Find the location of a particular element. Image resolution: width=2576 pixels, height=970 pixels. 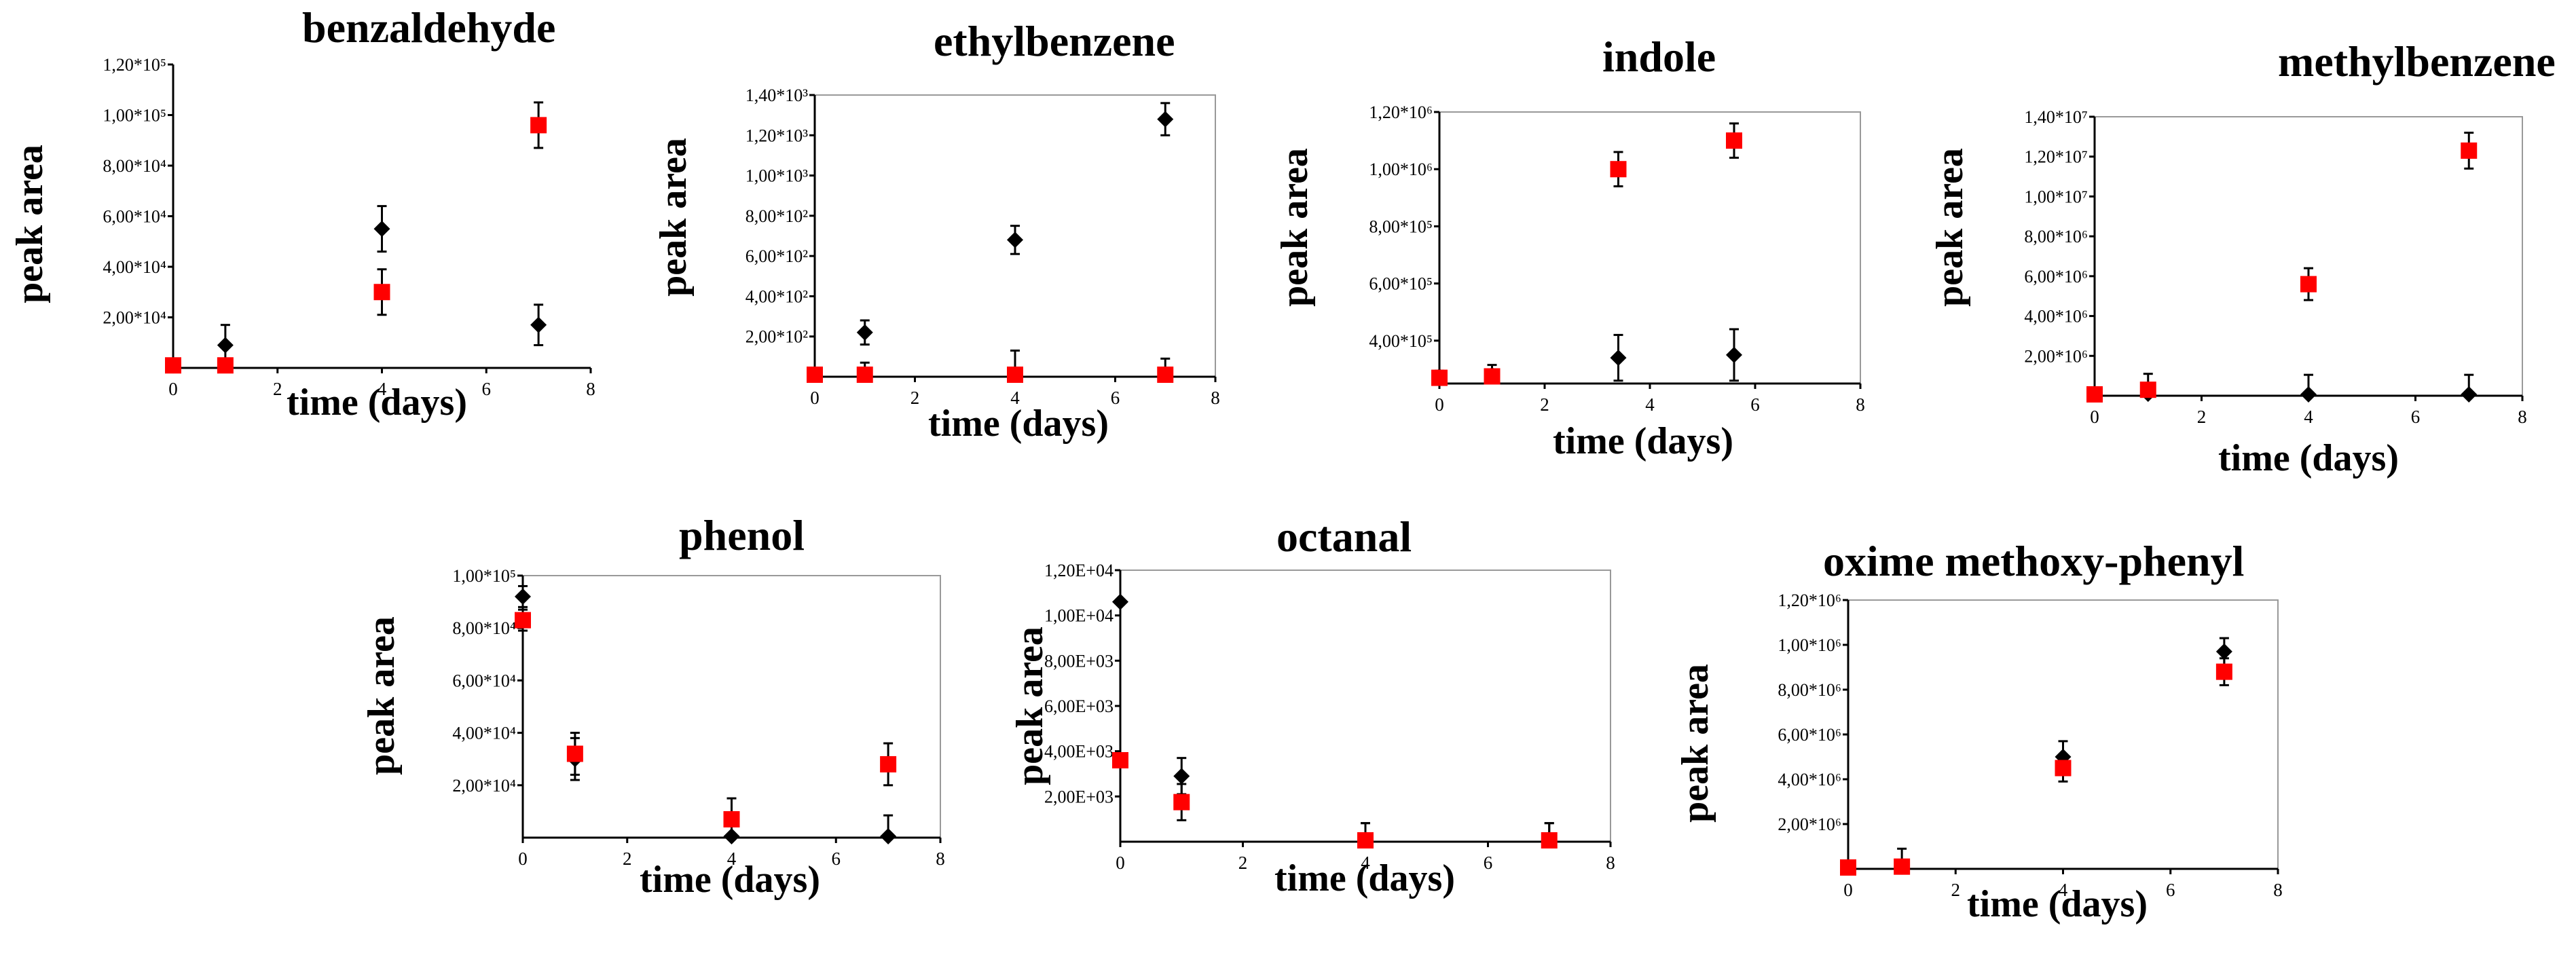

y-tick-label: 1,40*10⁷ is located at coordinates (2056, 117).